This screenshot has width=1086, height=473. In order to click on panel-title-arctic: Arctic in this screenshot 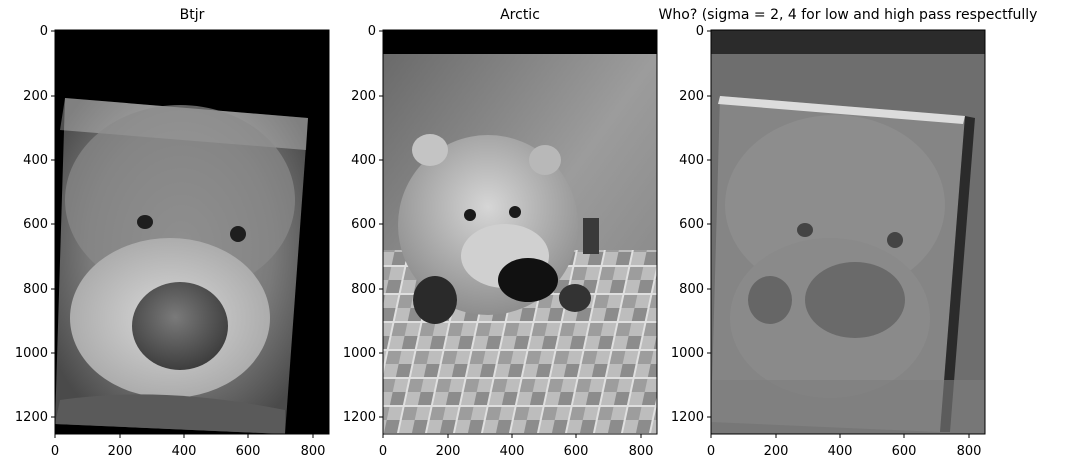, I will do `click(520, 15)`.